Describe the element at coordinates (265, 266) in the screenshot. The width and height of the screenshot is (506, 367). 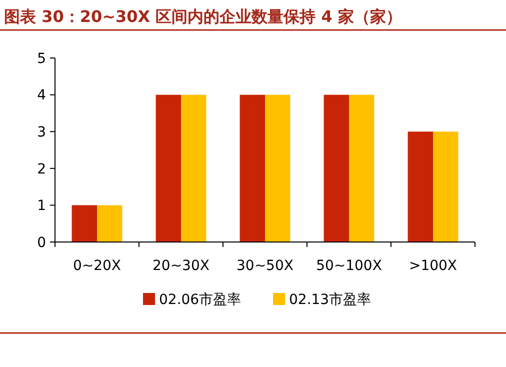
I see `x-tick-label: 30~50X` at that location.